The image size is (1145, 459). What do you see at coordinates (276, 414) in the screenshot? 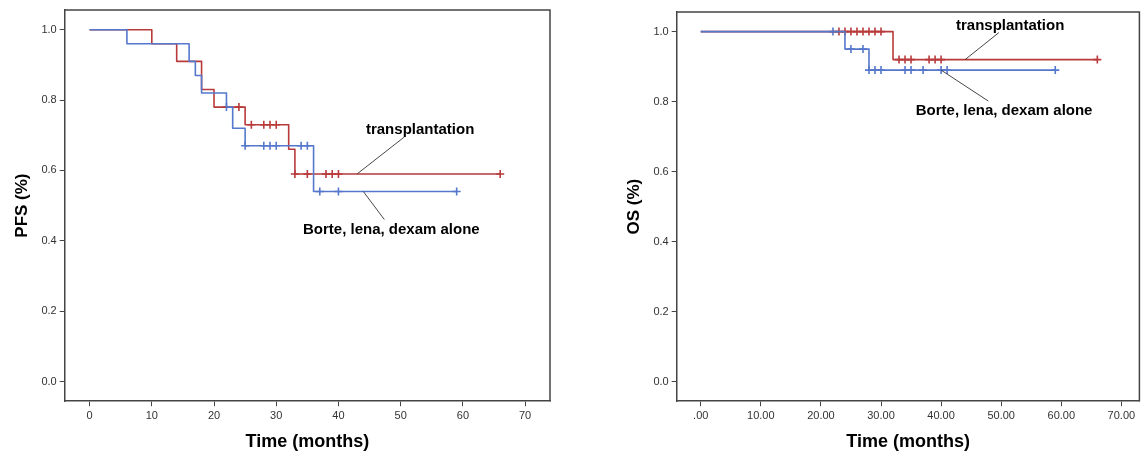
I see `x-tick-label: 30` at bounding box center [276, 414].